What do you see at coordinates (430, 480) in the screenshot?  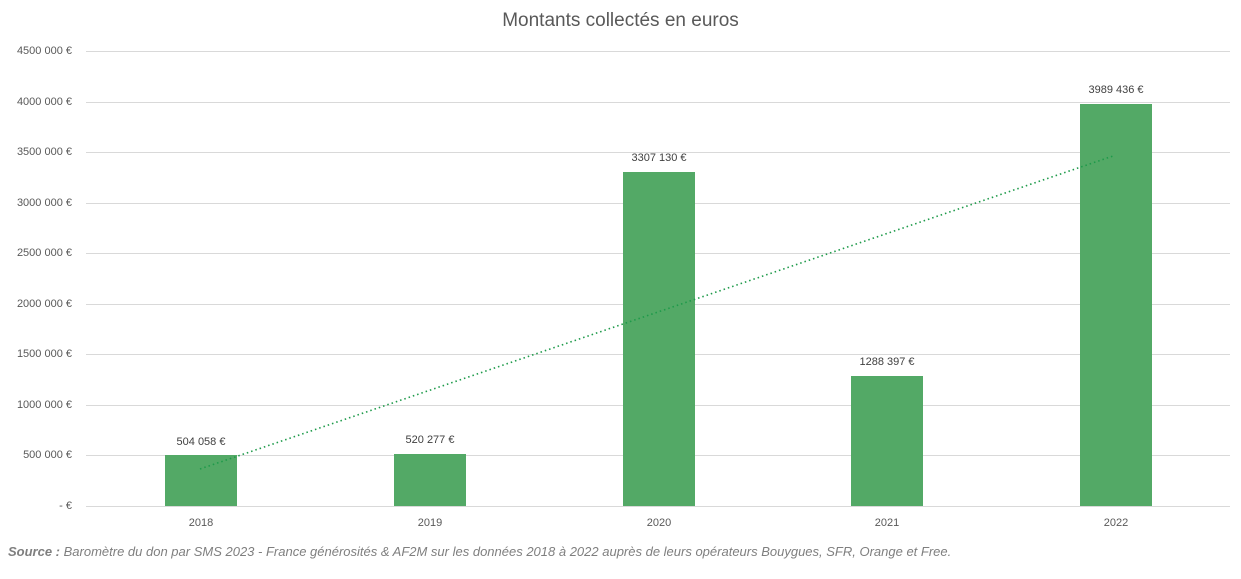 I see `bar-2019` at bounding box center [430, 480].